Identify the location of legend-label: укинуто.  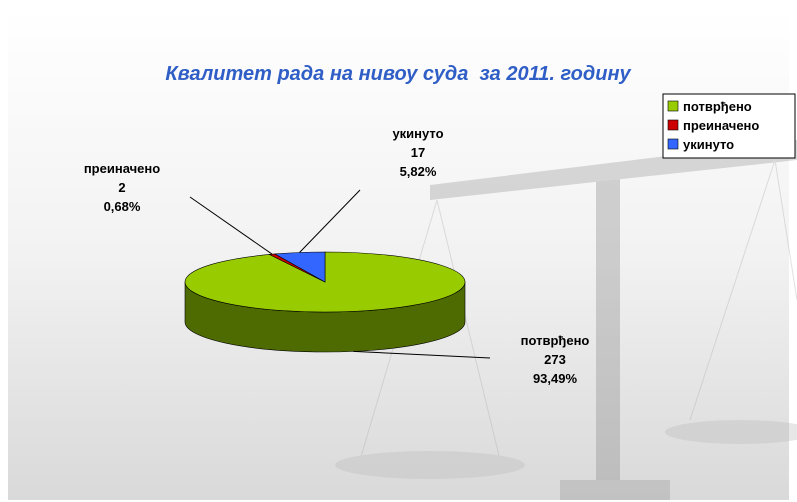
(708, 144).